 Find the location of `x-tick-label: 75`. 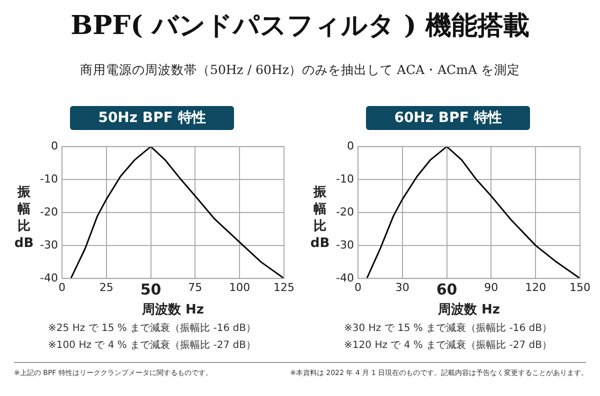

x-tick-label: 75 is located at coordinates (195, 287).